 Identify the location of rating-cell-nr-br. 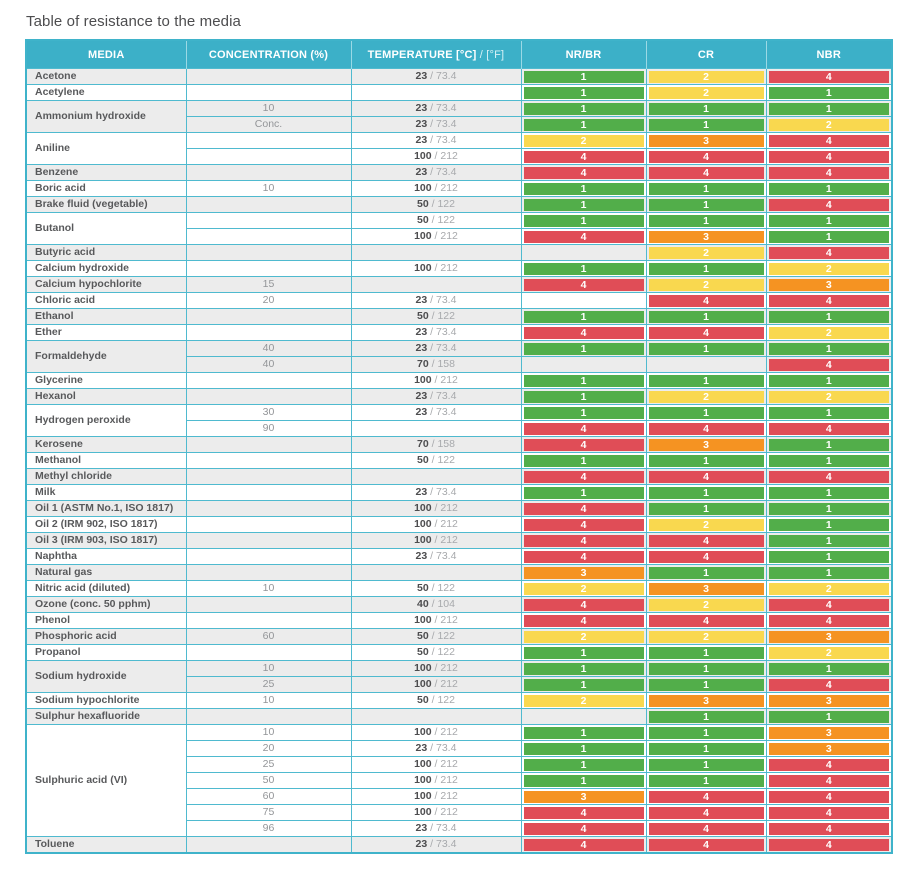
(583, 300).